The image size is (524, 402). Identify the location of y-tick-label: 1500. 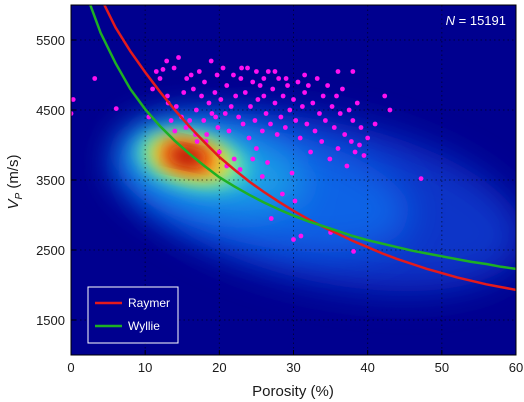
(50, 320).